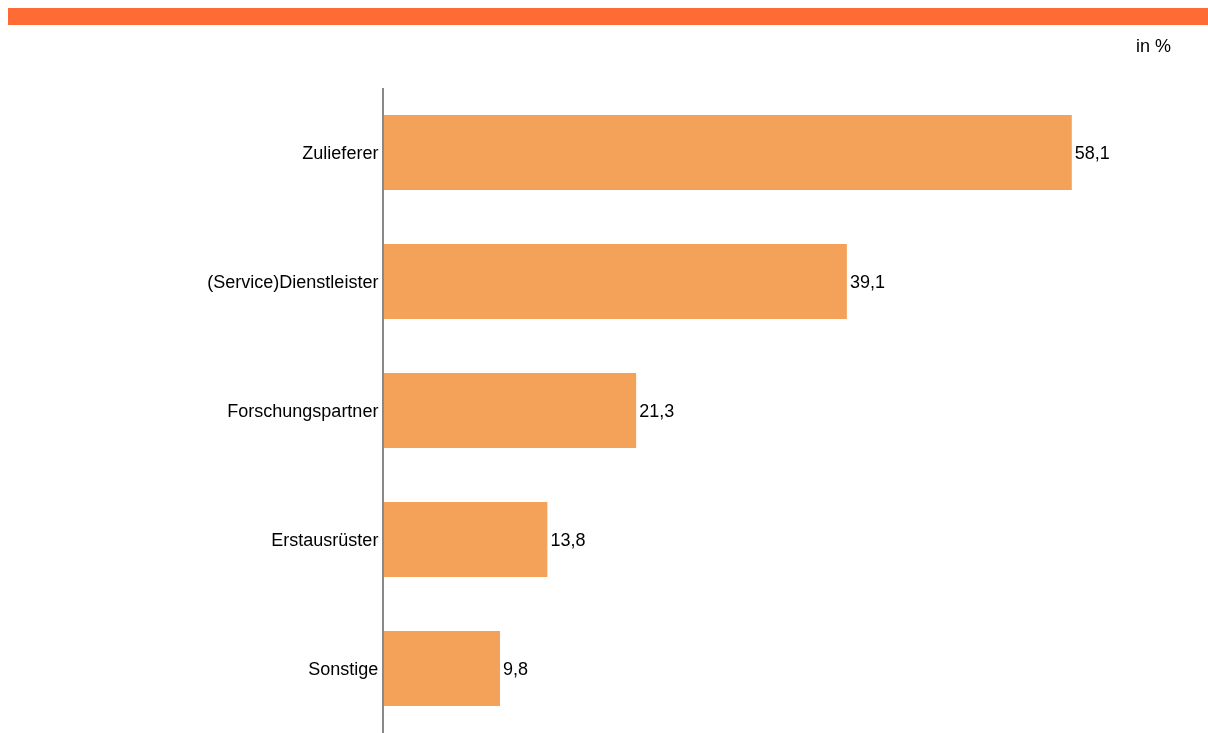 This screenshot has height=733, width=1208. Describe the element at coordinates (1154, 46) in the screenshot. I see `text: in %` at that location.